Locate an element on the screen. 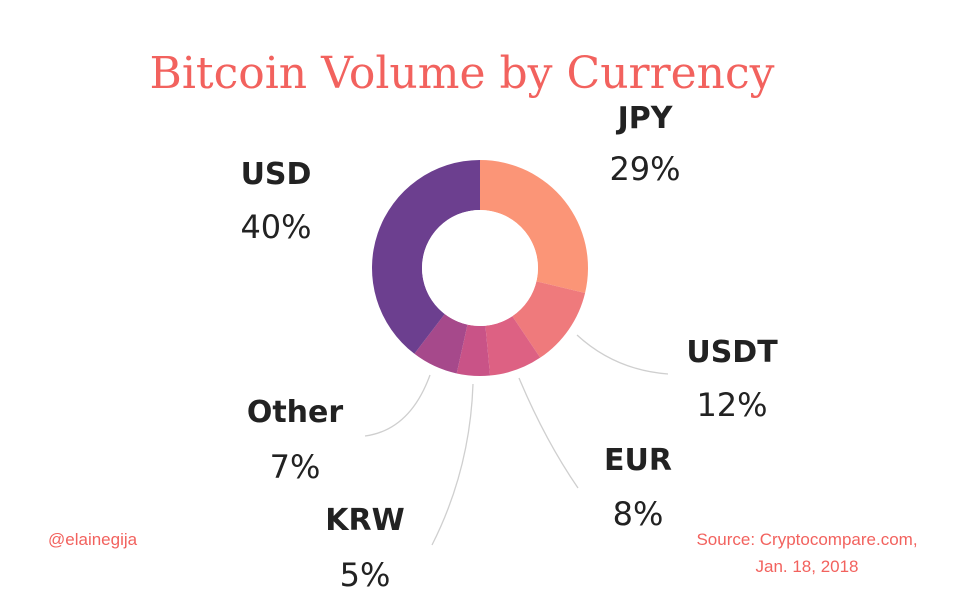  leader-line-eur is located at coordinates (548, 433).